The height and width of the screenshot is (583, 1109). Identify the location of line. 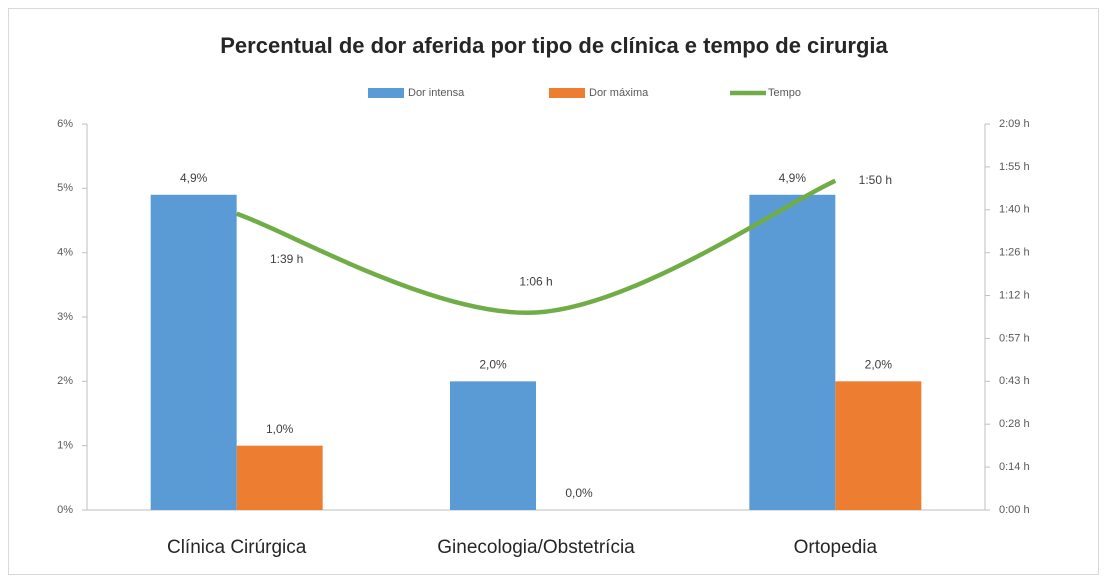
(536, 246).